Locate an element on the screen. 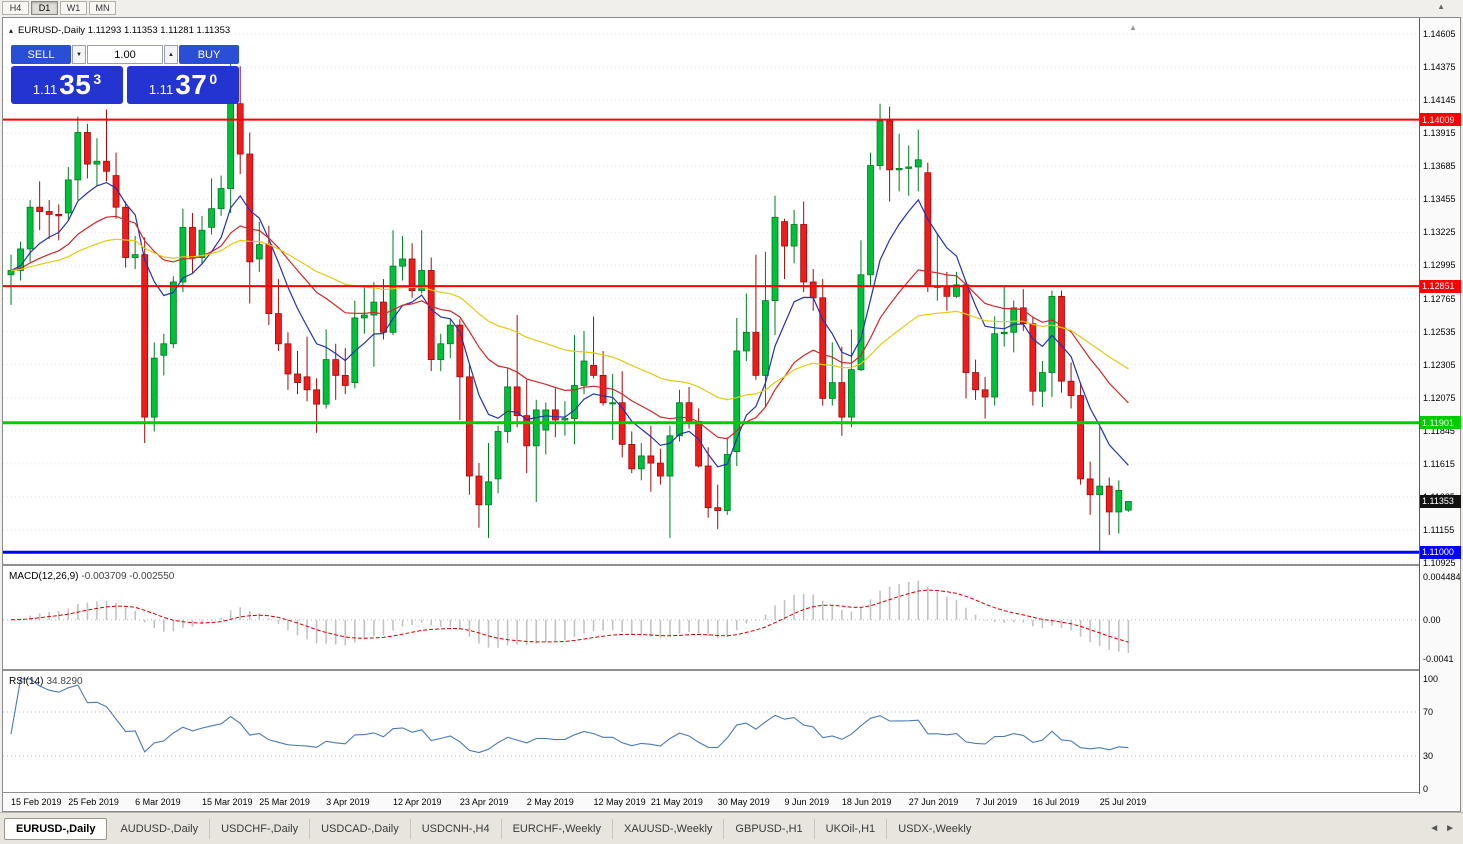 This screenshot has width=1463, height=844. chart-tab-usdchf-daily: USDCHF-,Daily is located at coordinates (260, 828).